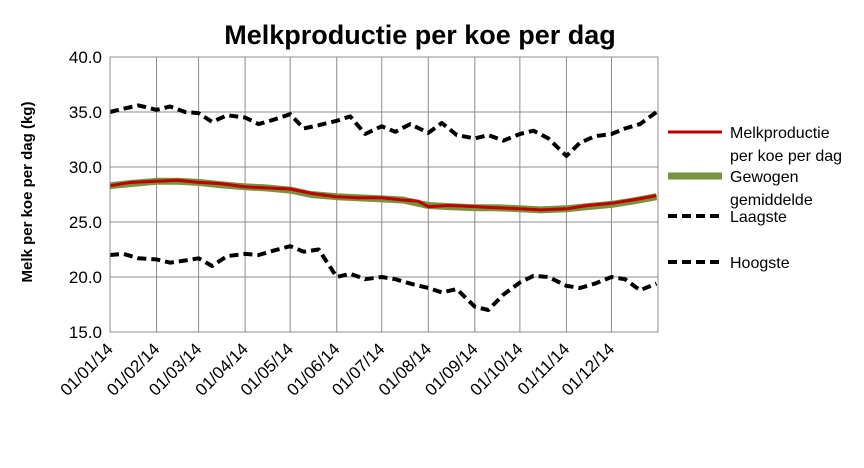 The image size is (864, 468). What do you see at coordinates (758, 217) in the screenshot?
I see `legend-label-2: Laagste` at bounding box center [758, 217].